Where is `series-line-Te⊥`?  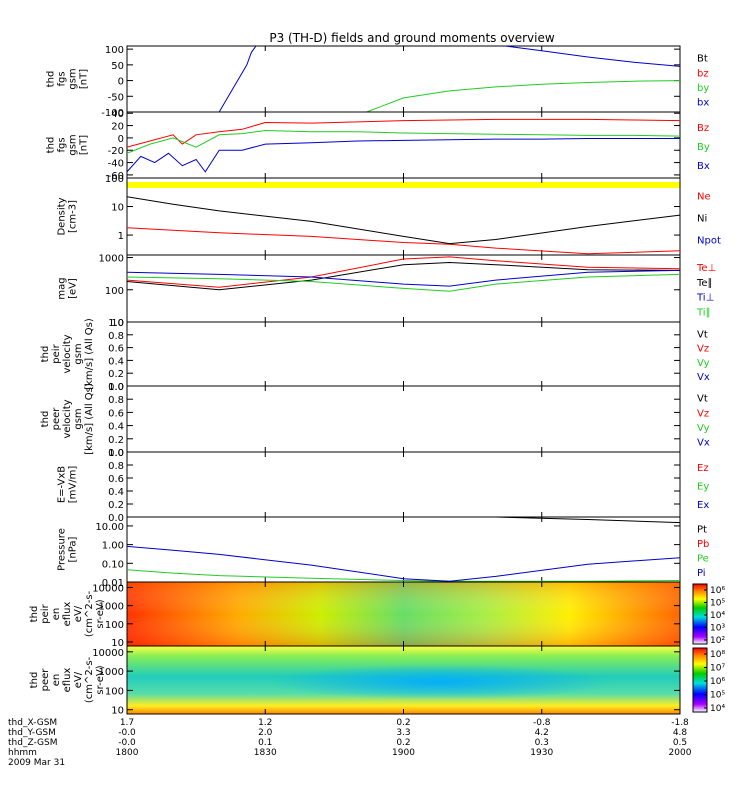
series-line-Te⊥ is located at coordinates (403, 272).